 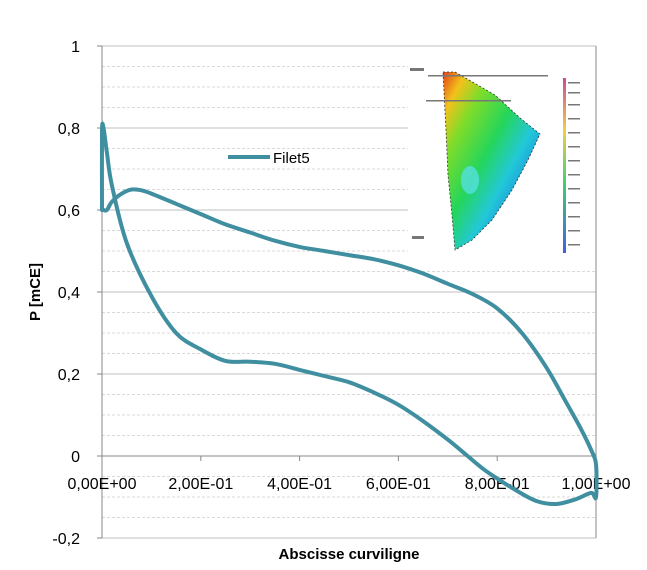 I want to click on x-tick-label: 2,00E-01, so click(x=200, y=484).